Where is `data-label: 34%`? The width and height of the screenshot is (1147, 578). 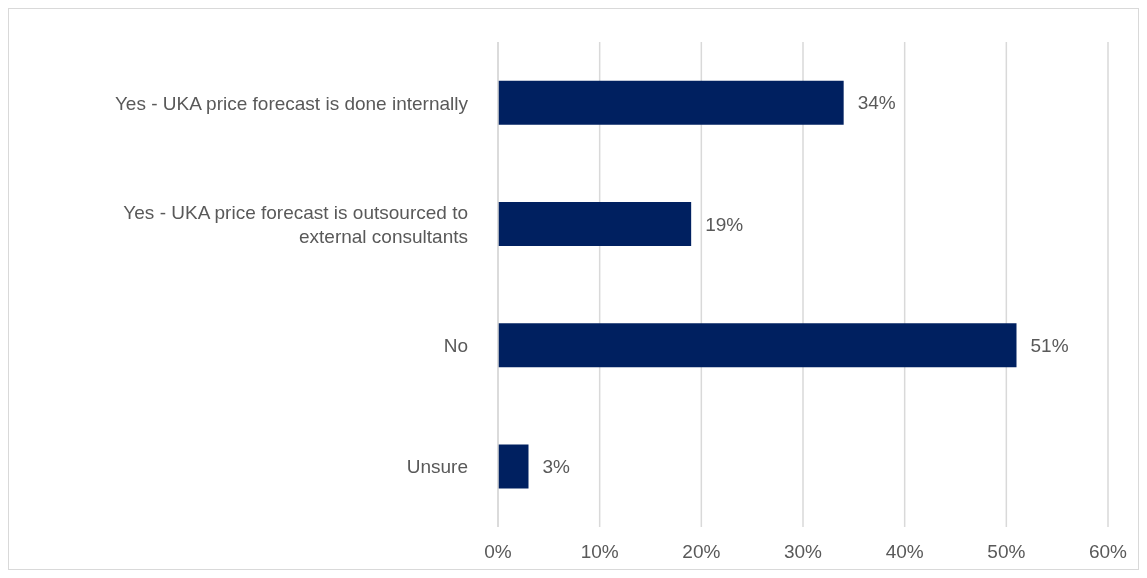 data-label: 34% is located at coordinates (876, 103).